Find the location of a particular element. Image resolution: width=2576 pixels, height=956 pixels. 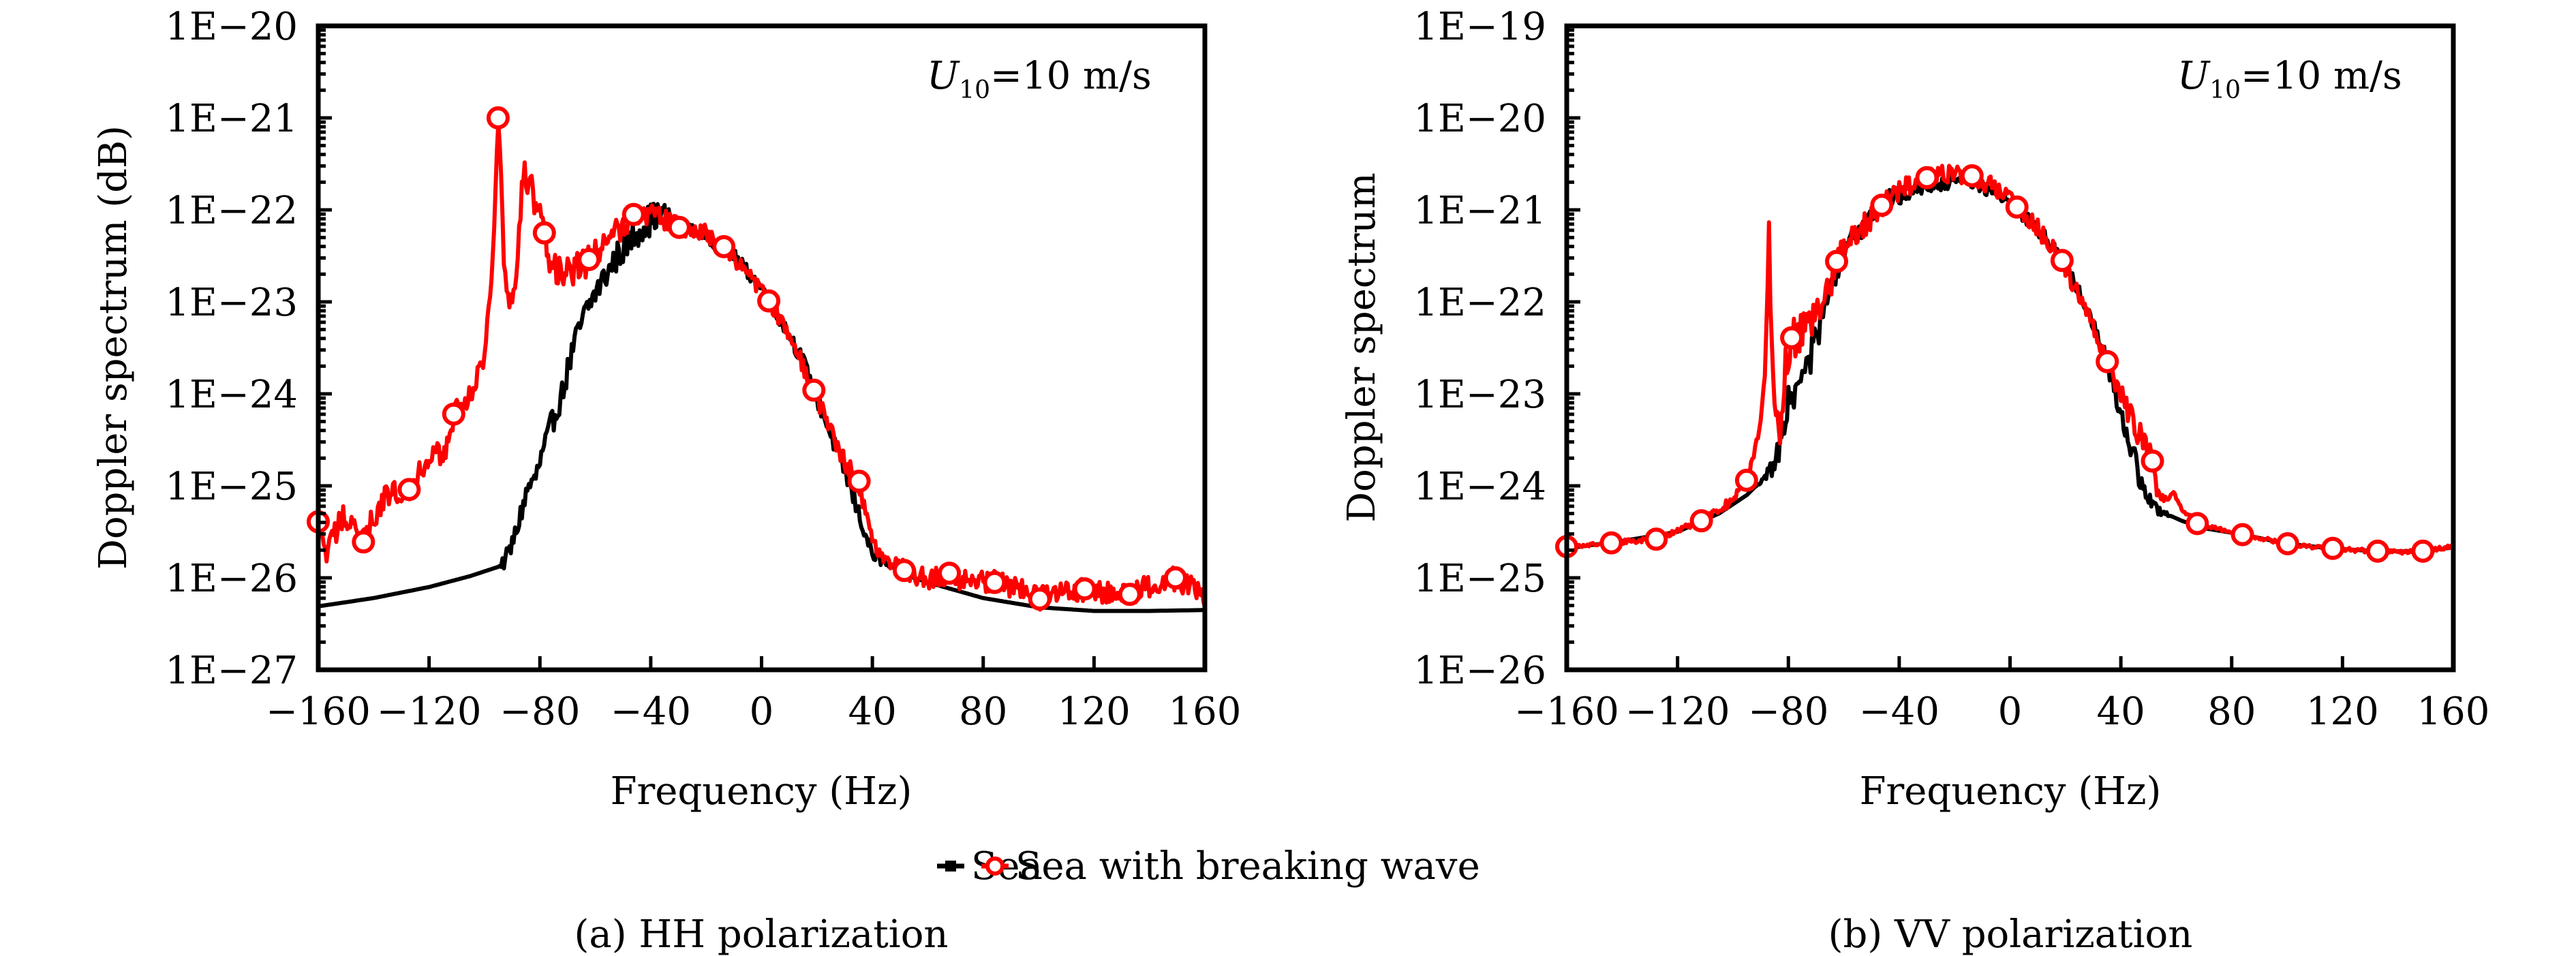

y-tick-label: 1E−27 is located at coordinates (231, 671).